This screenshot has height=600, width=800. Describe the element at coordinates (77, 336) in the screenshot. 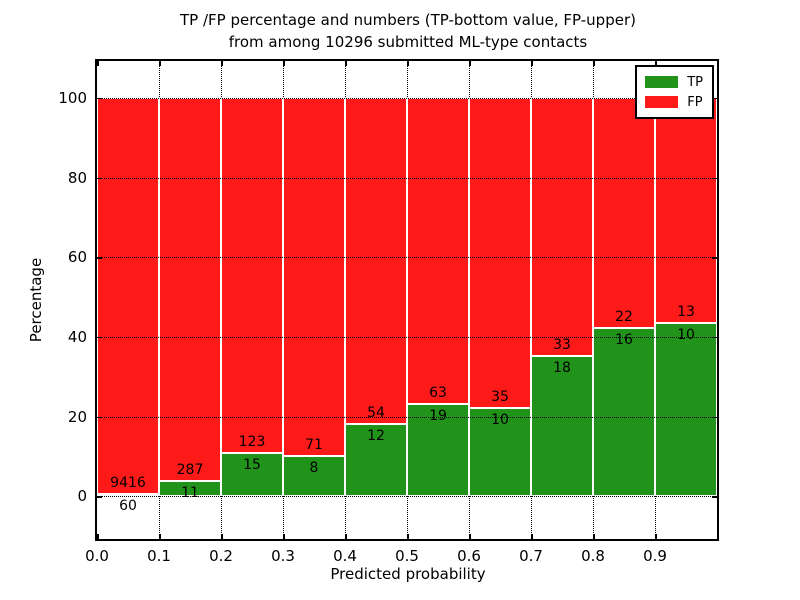

I see `y-tick-label: 40` at that location.